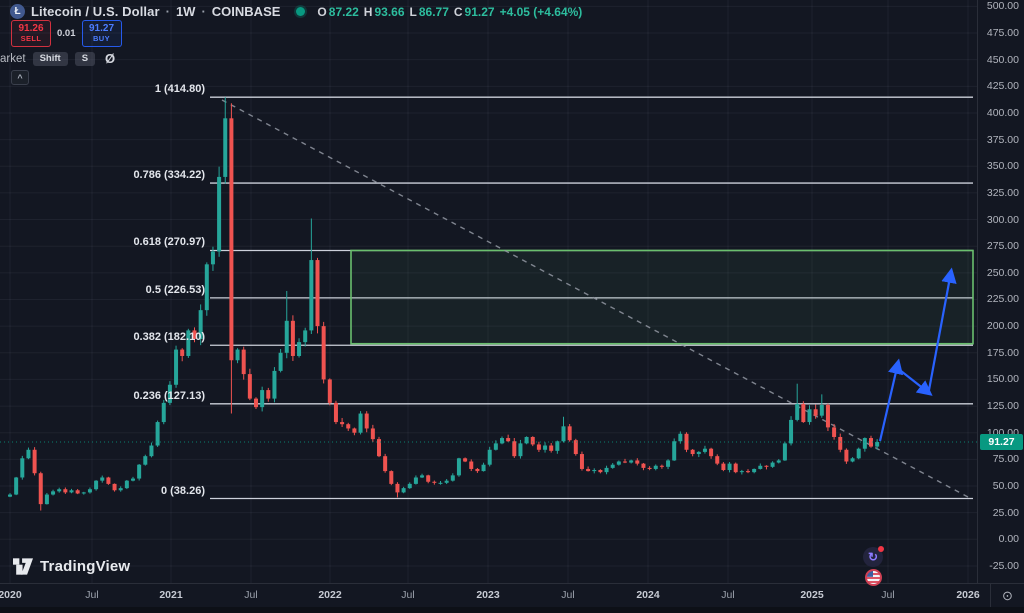 Image resolution: width=1024 pixels, height=613 pixels. Describe the element at coordinates (13, 58) in the screenshot. I see `market-hint-text: arket` at that location.